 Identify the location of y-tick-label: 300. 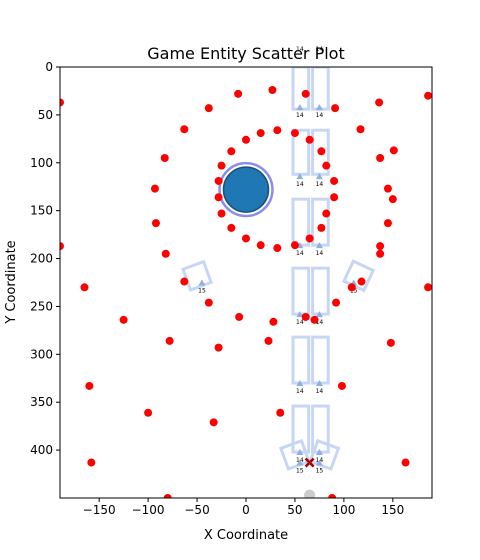
(41, 354).